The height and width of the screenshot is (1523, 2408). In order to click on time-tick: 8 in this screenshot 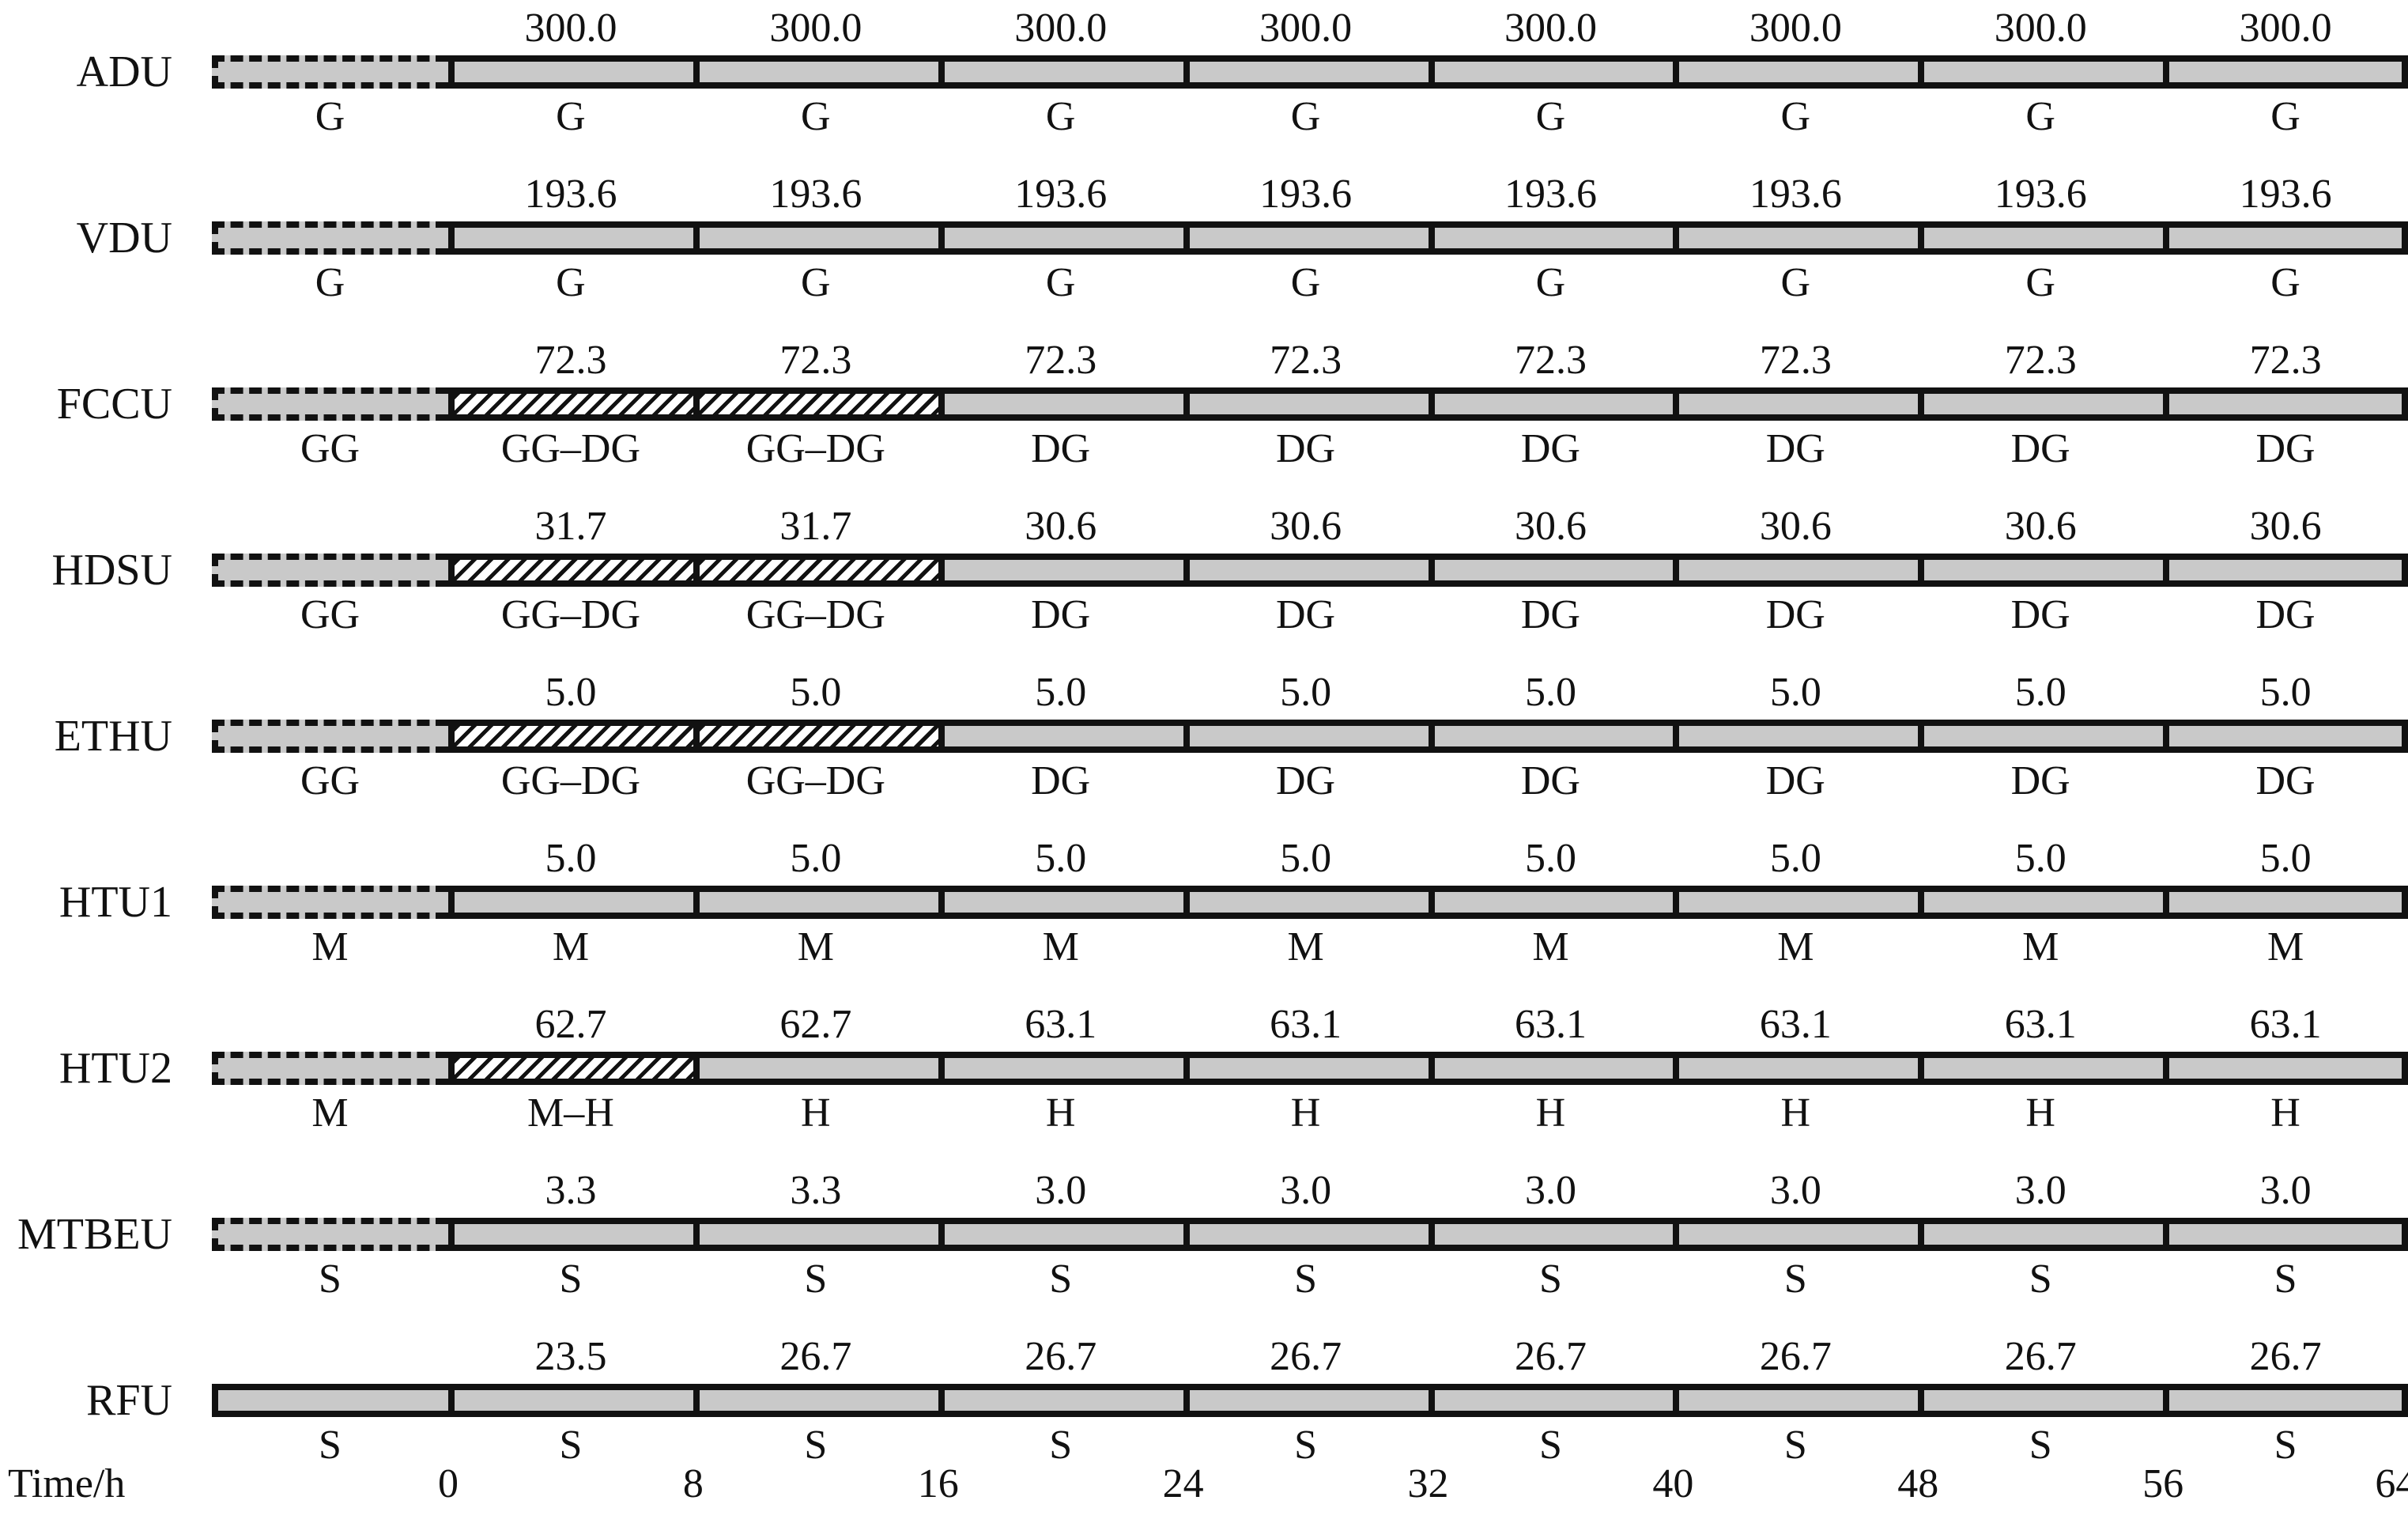, I will do `click(693, 1484)`.